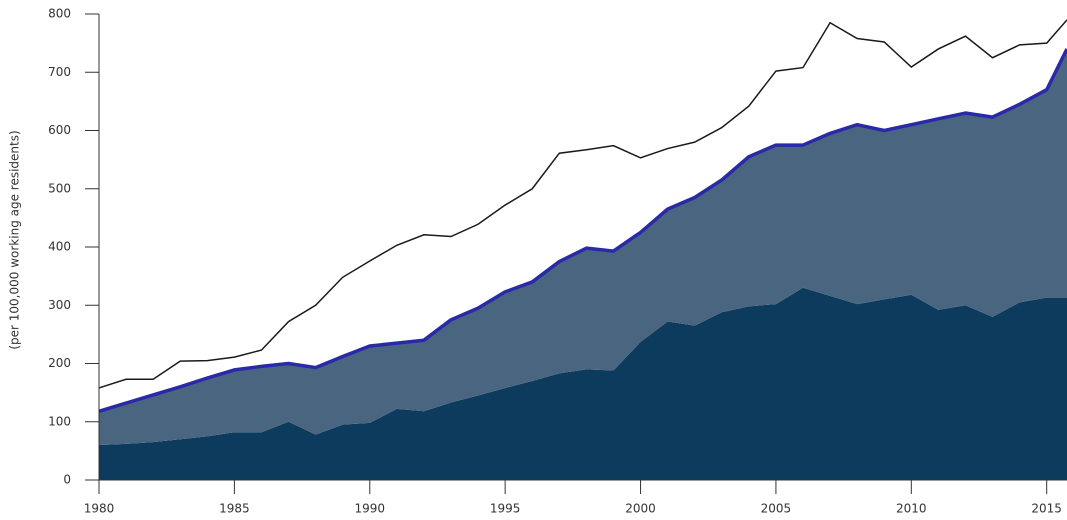 The height and width of the screenshot is (520, 1067). I want to click on x-tick-label: 2015, so click(1046, 509).